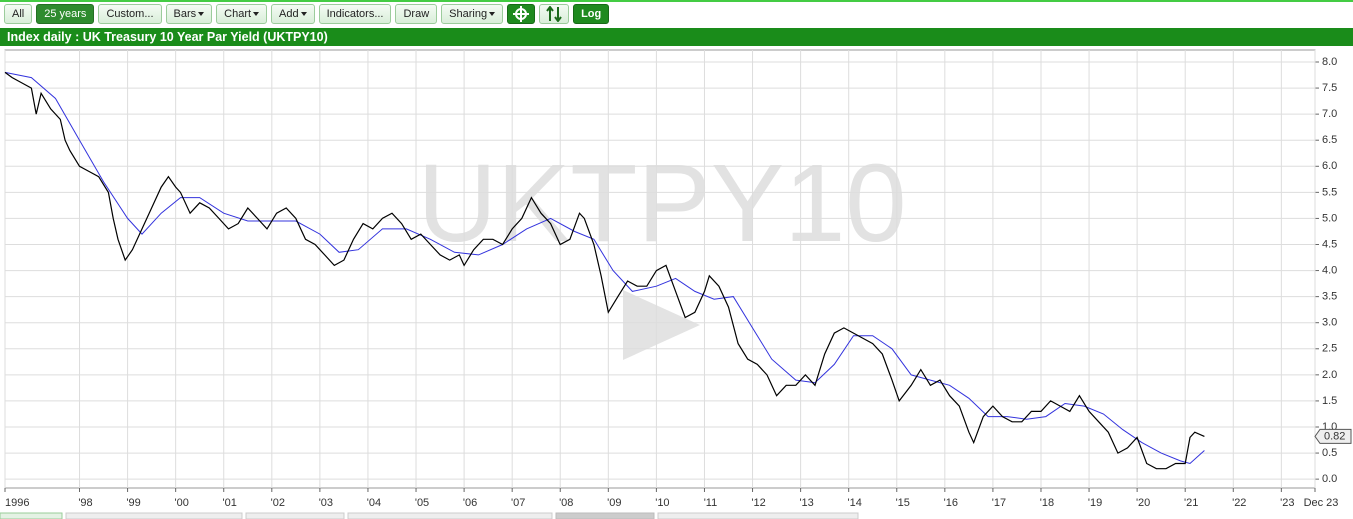  Describe the element at coordinates (711, 503) in the screenshot. I see `x-tick-label: '11` at that location.